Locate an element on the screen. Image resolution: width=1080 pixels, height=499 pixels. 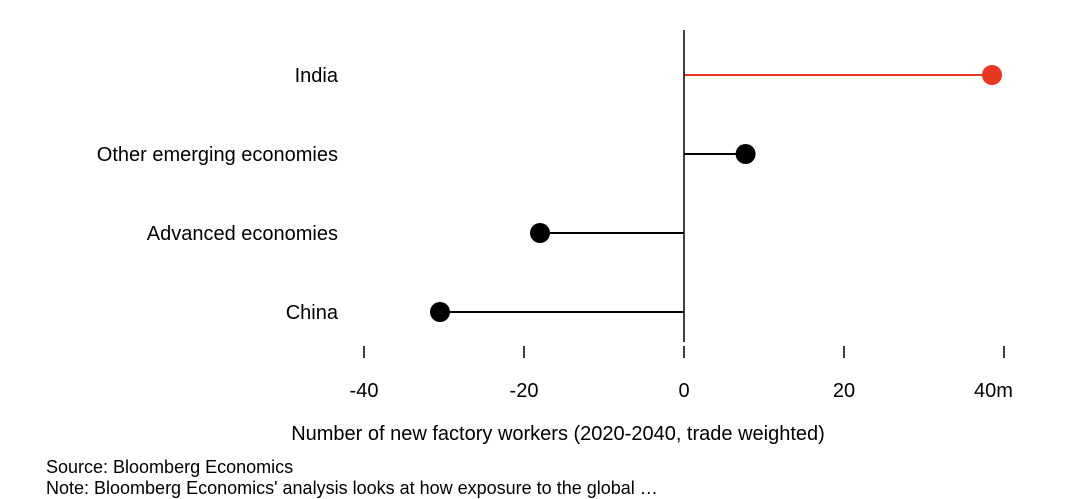
x-tick-label: -40 is located at coordinates (364, 391).